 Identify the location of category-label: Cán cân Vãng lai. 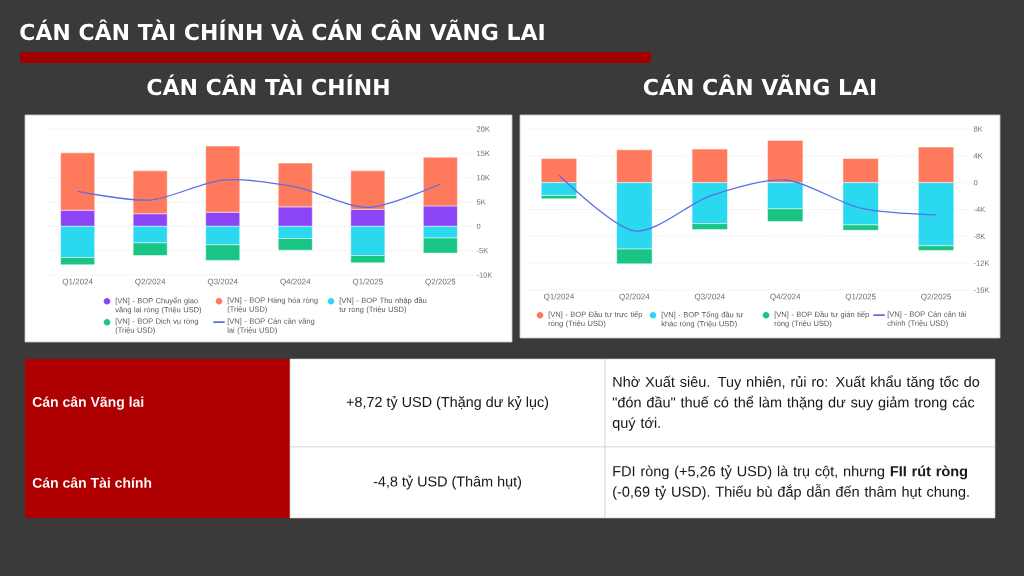
(88, 403).